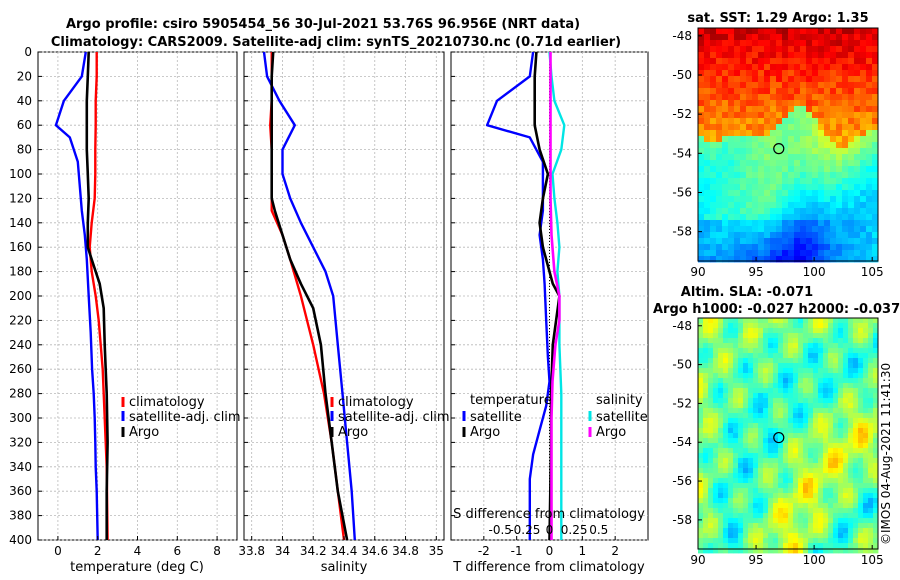 This screenshot has width=900, height=580. Describe the element at coordinates (390, 417) in the screenshot. I see `salinity-legend: climatology satellite-adj. clim Argo` at that location.